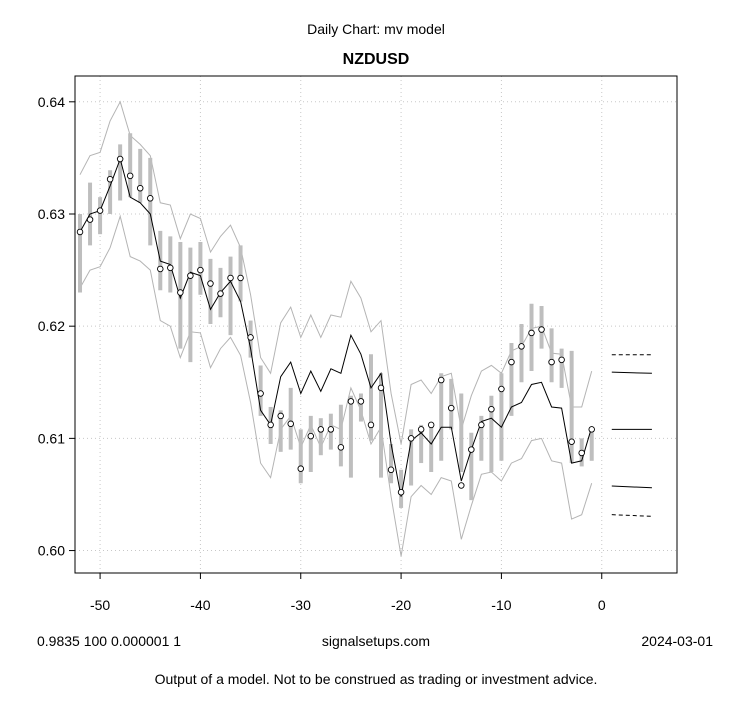  Describe the element at coordinates (51, 551) in the screenshot. I see `y-tick-label: 0.60` at that location.